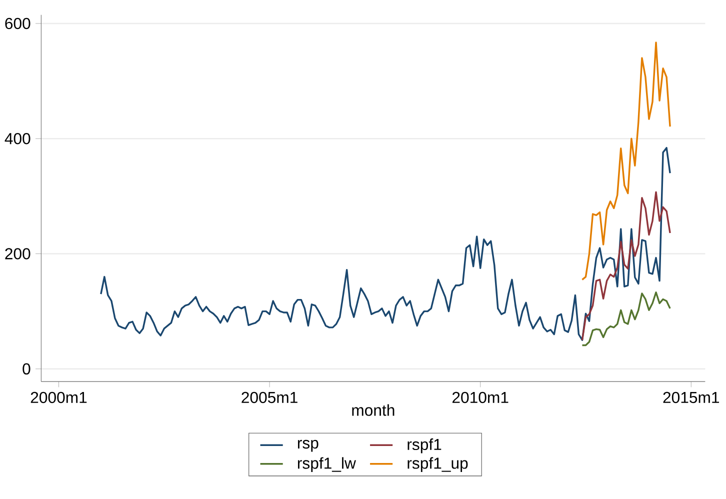 This screenshot has height=499, width=726. Describe the element at coordinates (17, 254) in the screenshot. I see `y-tick-label: 200` at that location.